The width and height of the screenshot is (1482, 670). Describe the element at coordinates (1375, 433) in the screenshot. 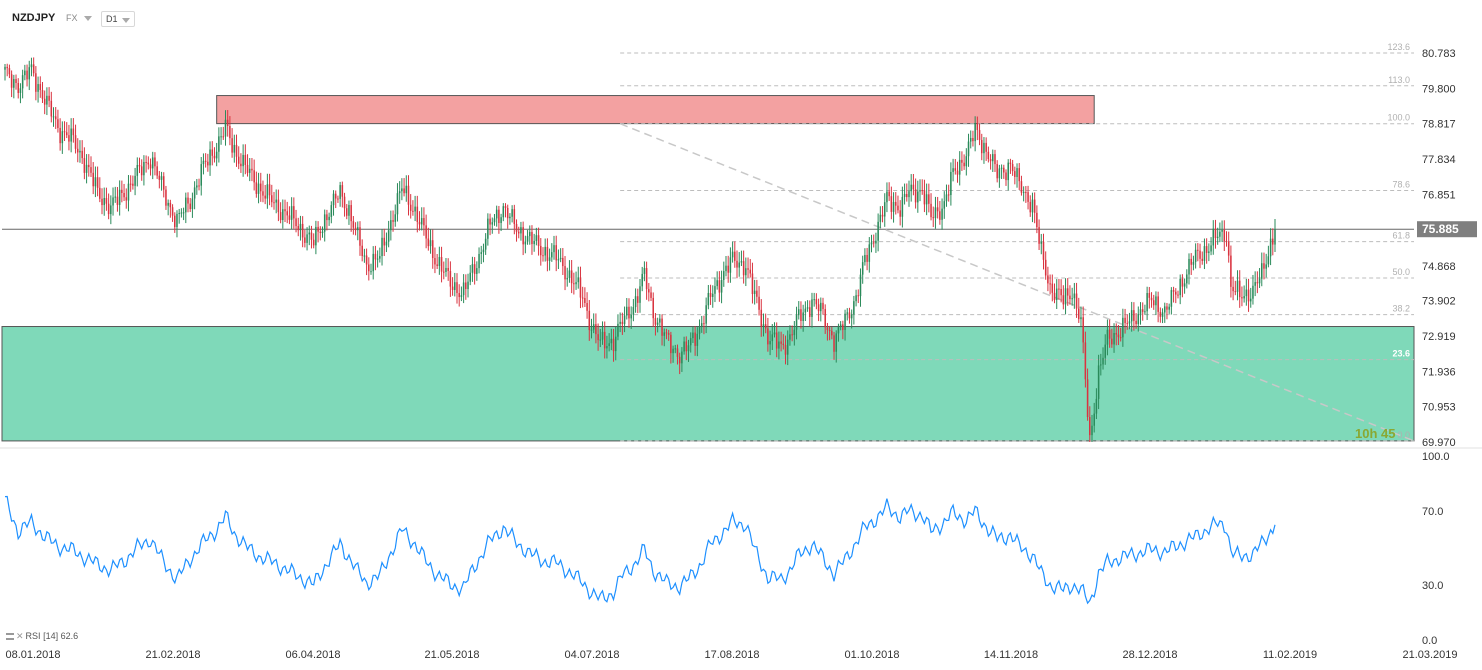

I see `countdown-label: 10h 45` at that location.